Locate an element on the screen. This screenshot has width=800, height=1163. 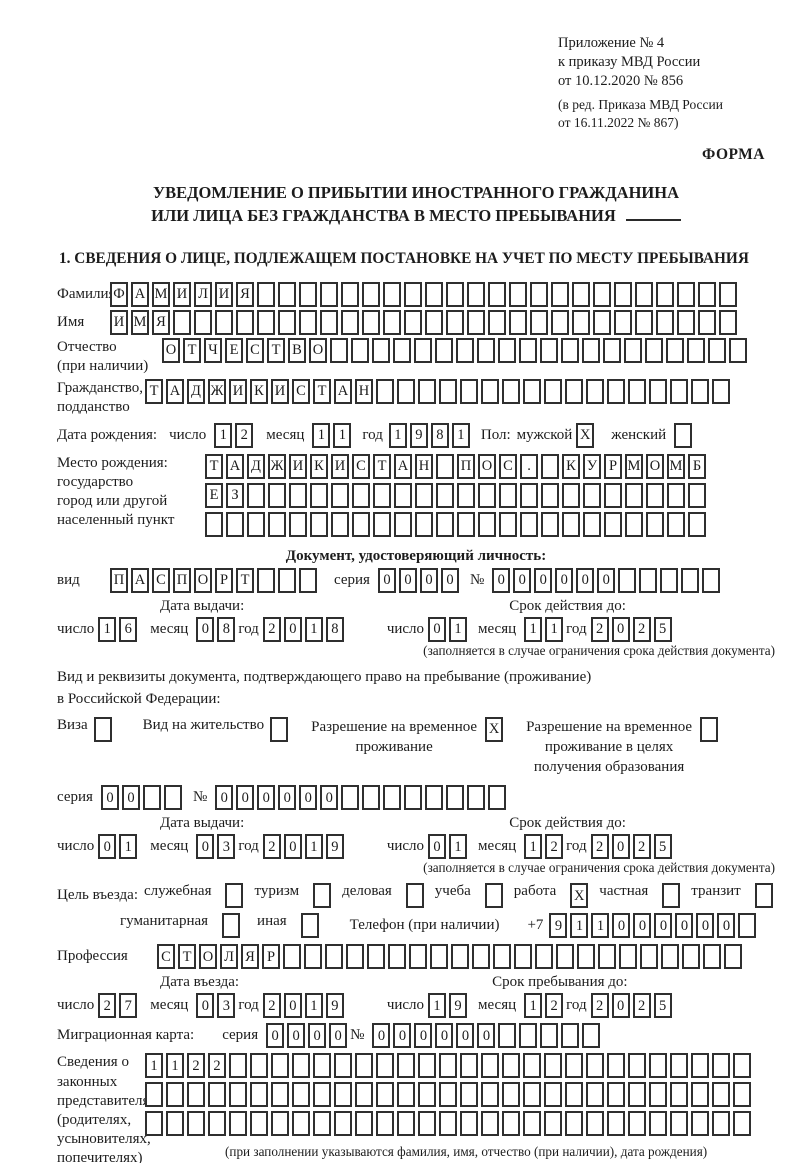
cell-box: П is located at coordinates (182, 580).